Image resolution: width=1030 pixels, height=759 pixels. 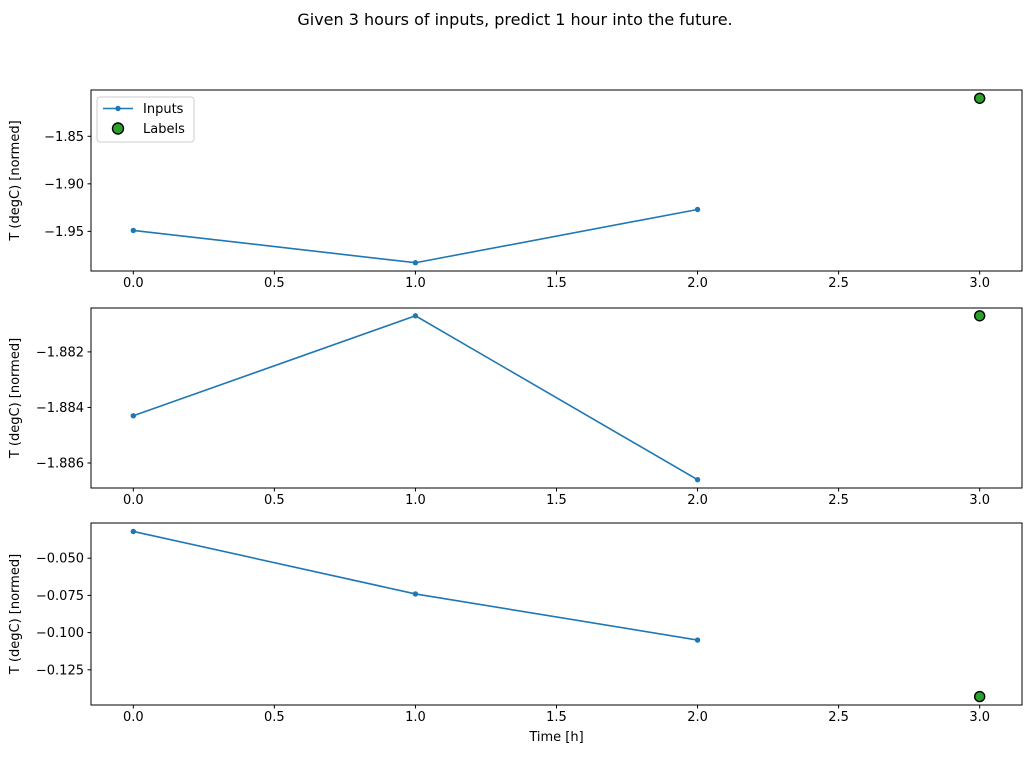 I want to click on y-tick-label: −1.95, so click(x=64, y=232).